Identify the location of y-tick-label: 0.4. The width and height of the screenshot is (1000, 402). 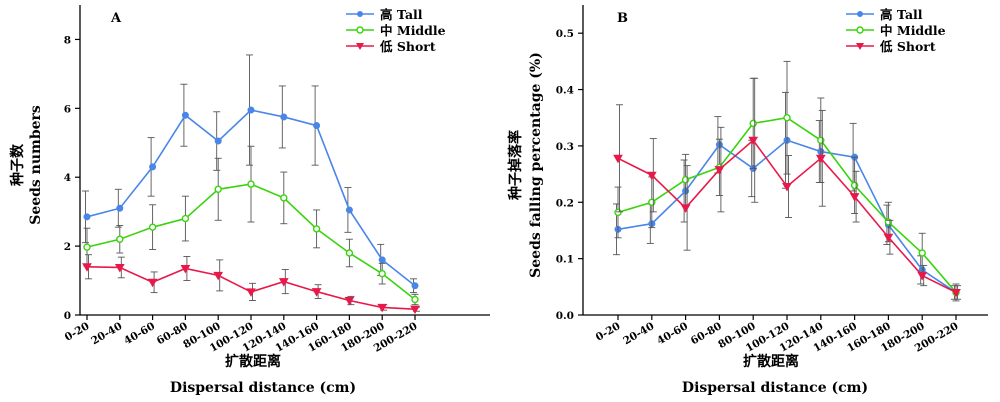
(565, 91).